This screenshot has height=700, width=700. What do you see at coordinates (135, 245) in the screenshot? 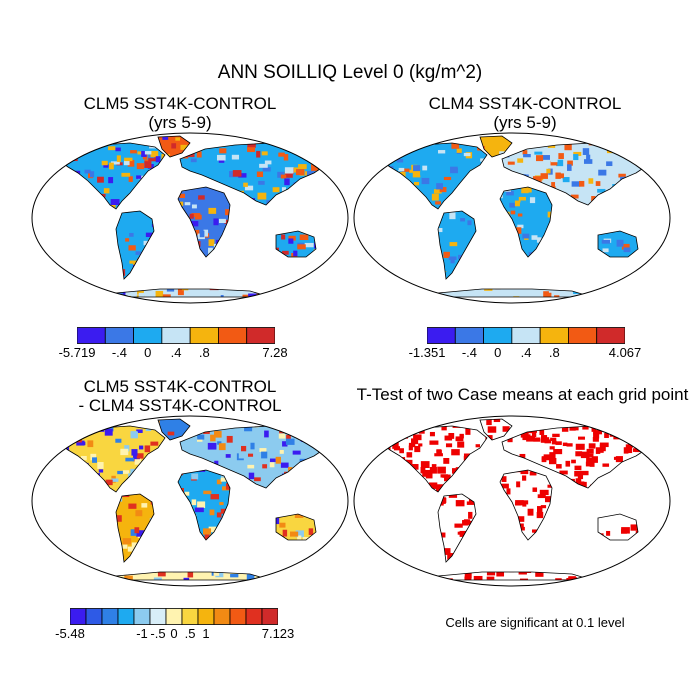
I see `land-south-america` at bounding box center [135, 245].